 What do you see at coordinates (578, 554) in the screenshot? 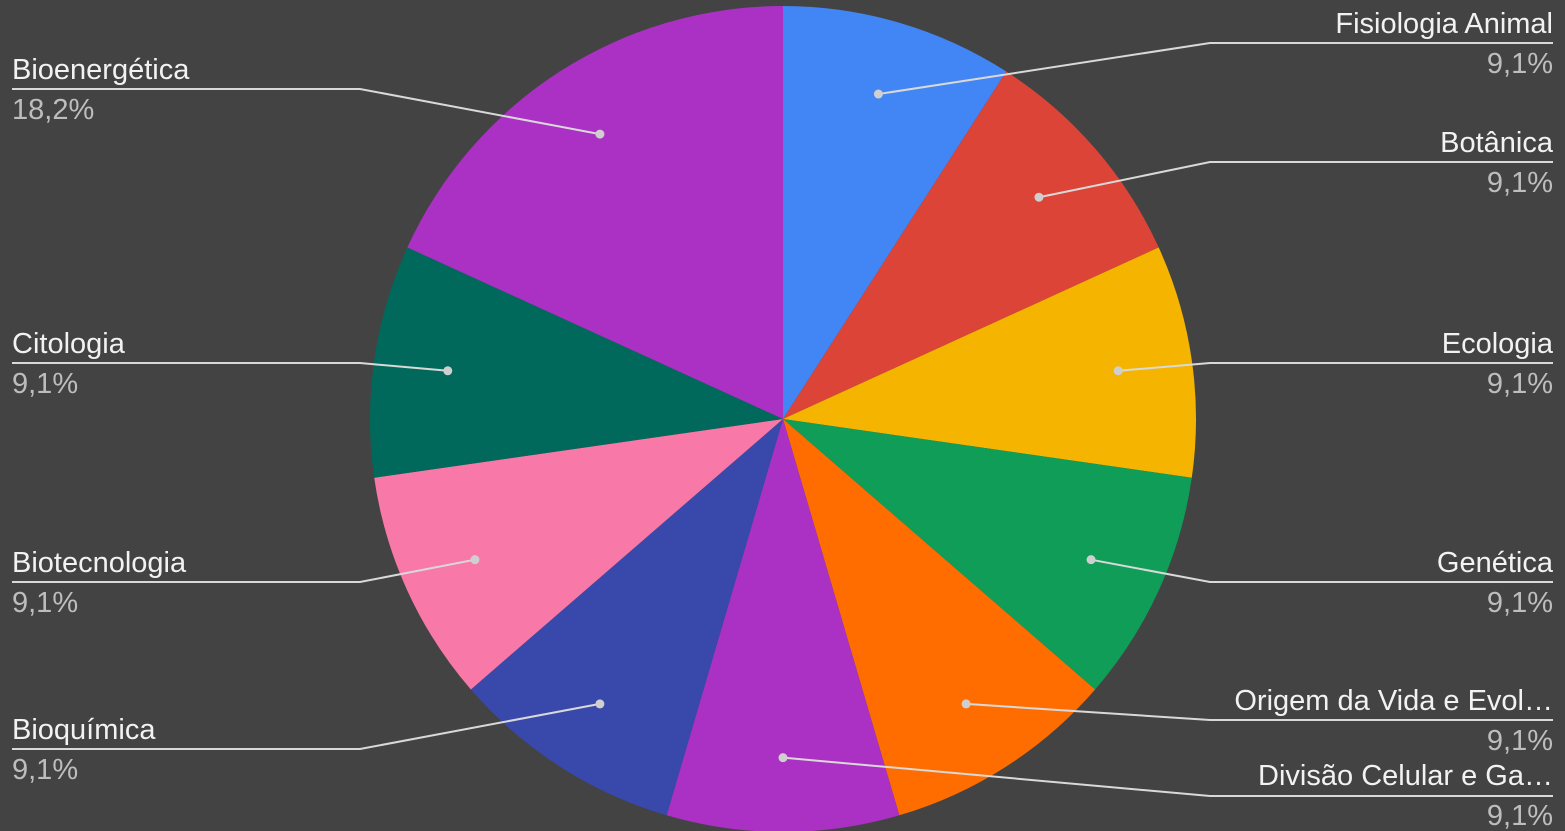
I see `pie-slice-biotecnologia` at bounding box center [578, 554].